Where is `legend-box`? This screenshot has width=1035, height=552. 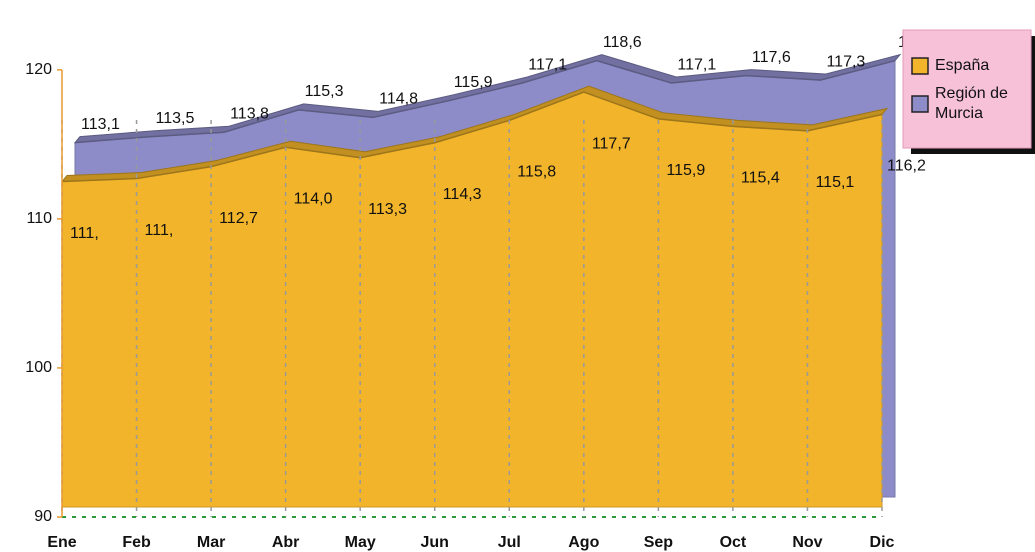
legend-box is located at coordinates (967, 89).